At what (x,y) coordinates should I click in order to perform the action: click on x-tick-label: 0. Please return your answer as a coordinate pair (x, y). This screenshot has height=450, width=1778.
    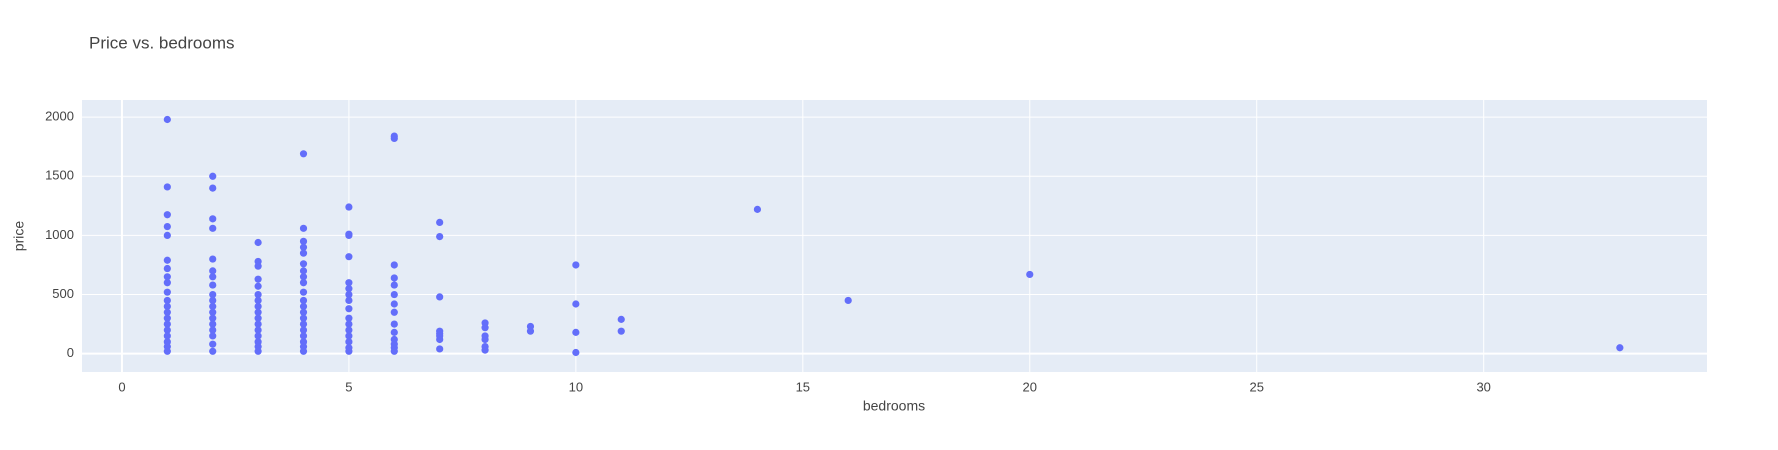
    Looking at the image, I should click on (121, 386).